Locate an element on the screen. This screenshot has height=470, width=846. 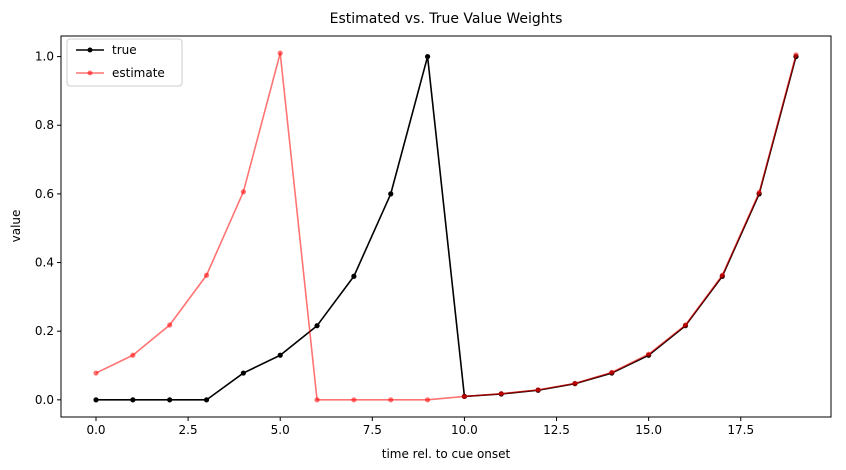
x-tick-label: 10.0 is located at coordinates (464, 430).